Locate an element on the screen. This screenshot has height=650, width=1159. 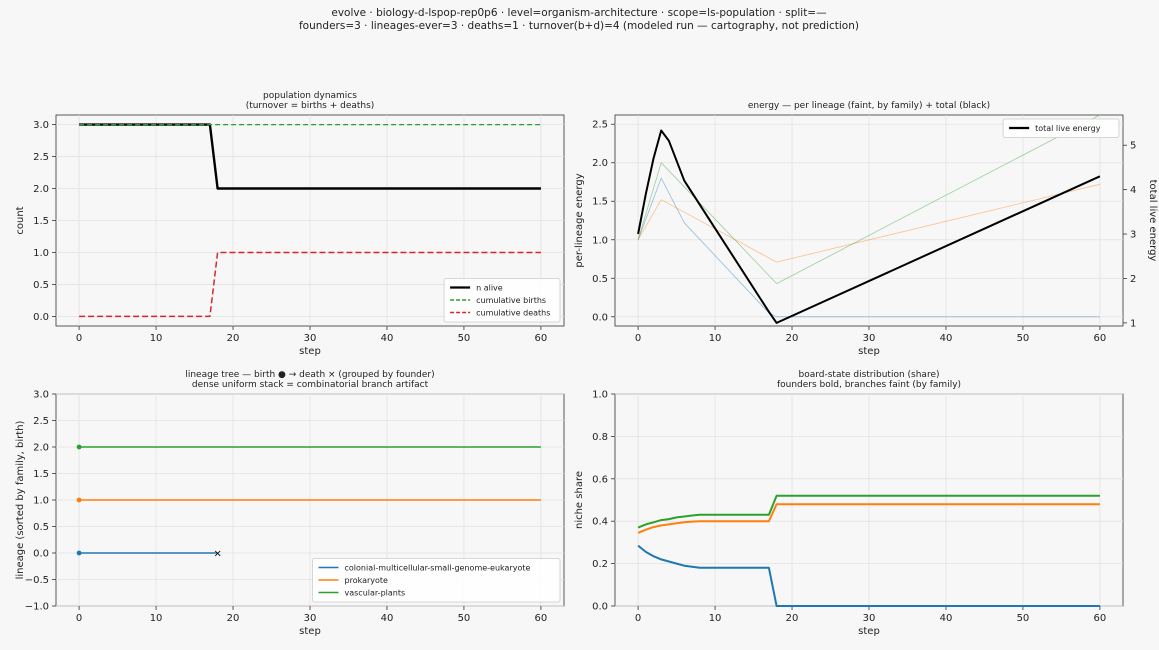
y-axis-label: niche share is located at coordinates (579, 500).